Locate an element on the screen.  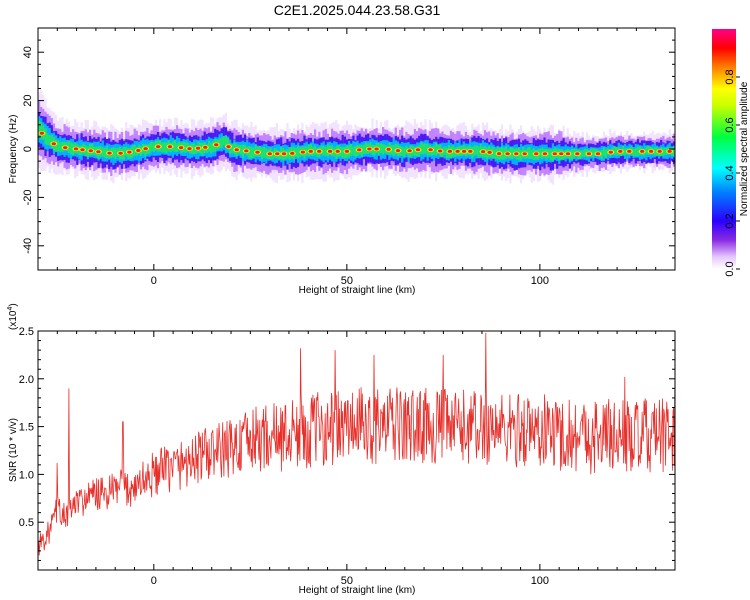
colorbar-gradient is located at coordinates (724, 149).